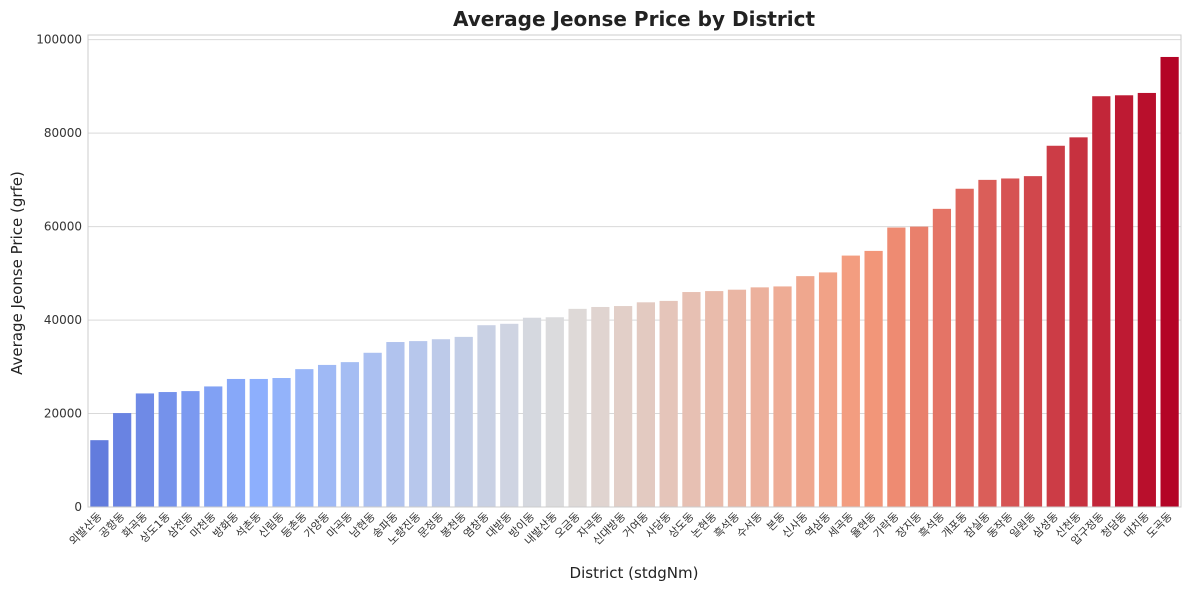  I want to click on y-tick-label: 100000, so click(59, 40).